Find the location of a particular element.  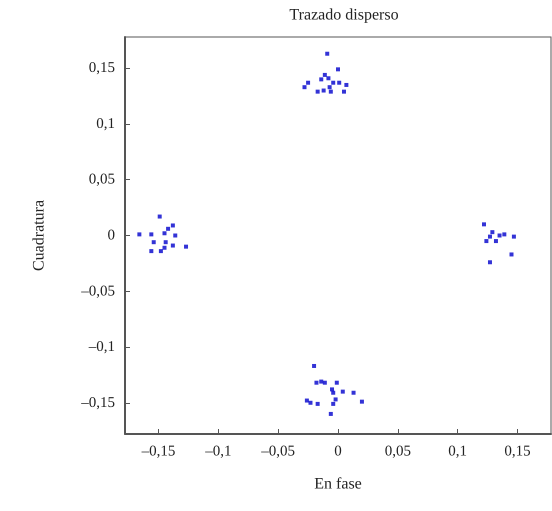

y-tick-label: –0,1 is located at coordinates (101, 347).